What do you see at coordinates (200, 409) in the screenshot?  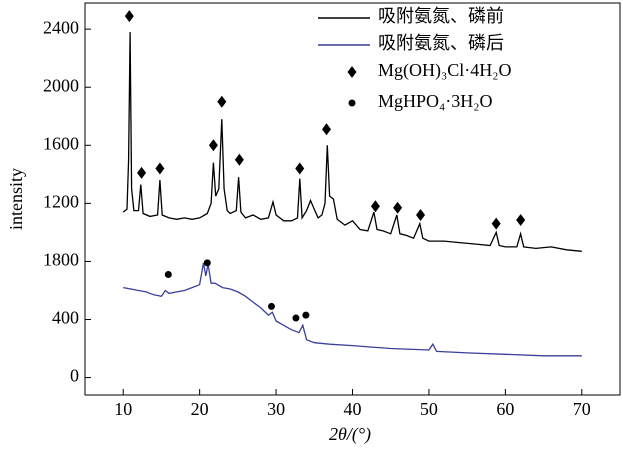 I see `x-tick-label: 20` at bounding box center [200, 409].